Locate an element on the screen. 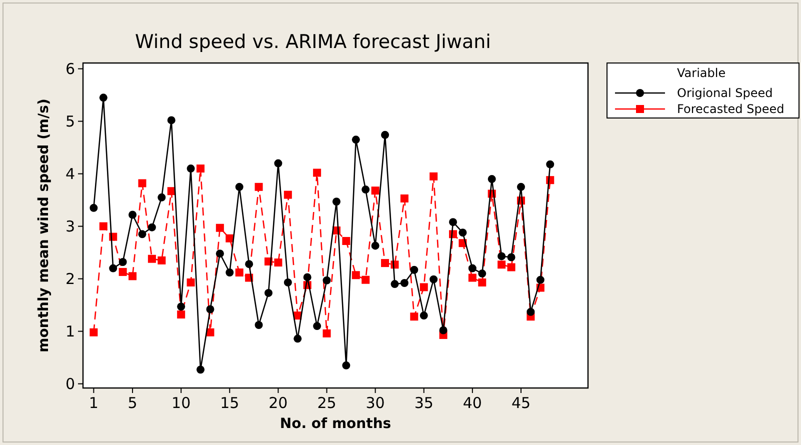  y-tick-label: 4 is located at coordinates (70, 174).